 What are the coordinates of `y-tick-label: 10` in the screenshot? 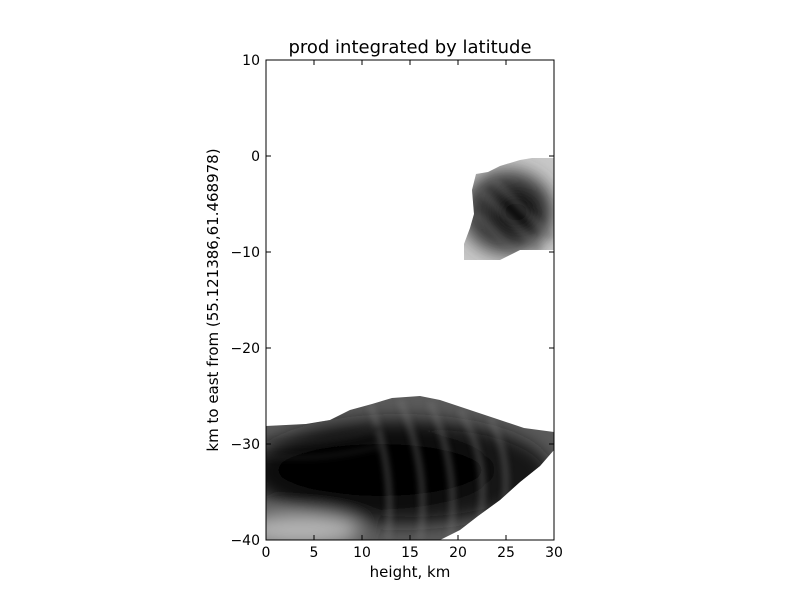 It's located at (251, 61).